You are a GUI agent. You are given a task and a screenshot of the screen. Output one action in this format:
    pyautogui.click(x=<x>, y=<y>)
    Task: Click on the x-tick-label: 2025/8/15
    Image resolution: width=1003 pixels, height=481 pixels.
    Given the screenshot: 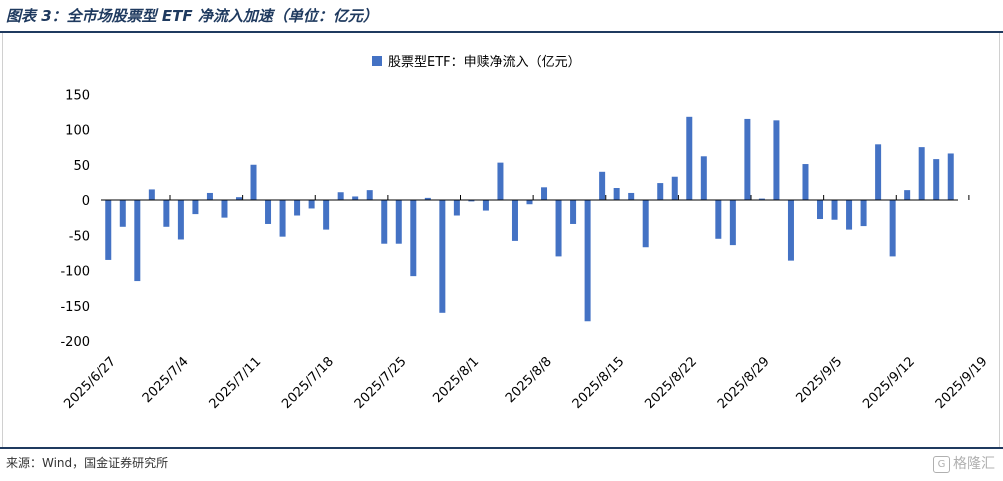 What is the action you would take?
    pyautogui.click(x=599, y=383)
    